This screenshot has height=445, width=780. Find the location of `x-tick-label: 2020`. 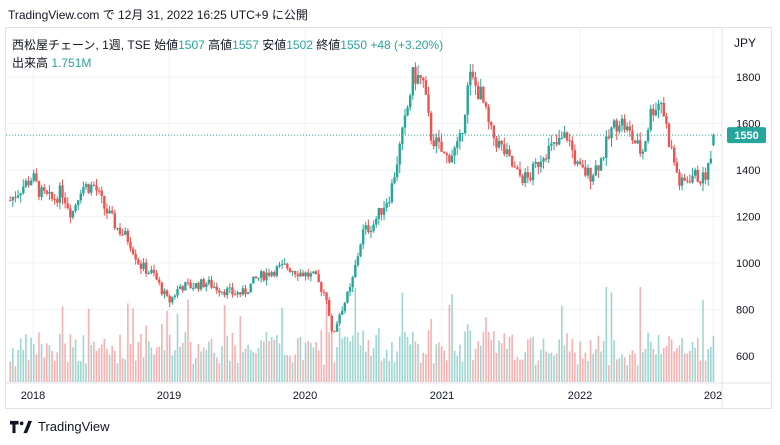

x-tick-label: 2020 is located at coordinates (305, 396).